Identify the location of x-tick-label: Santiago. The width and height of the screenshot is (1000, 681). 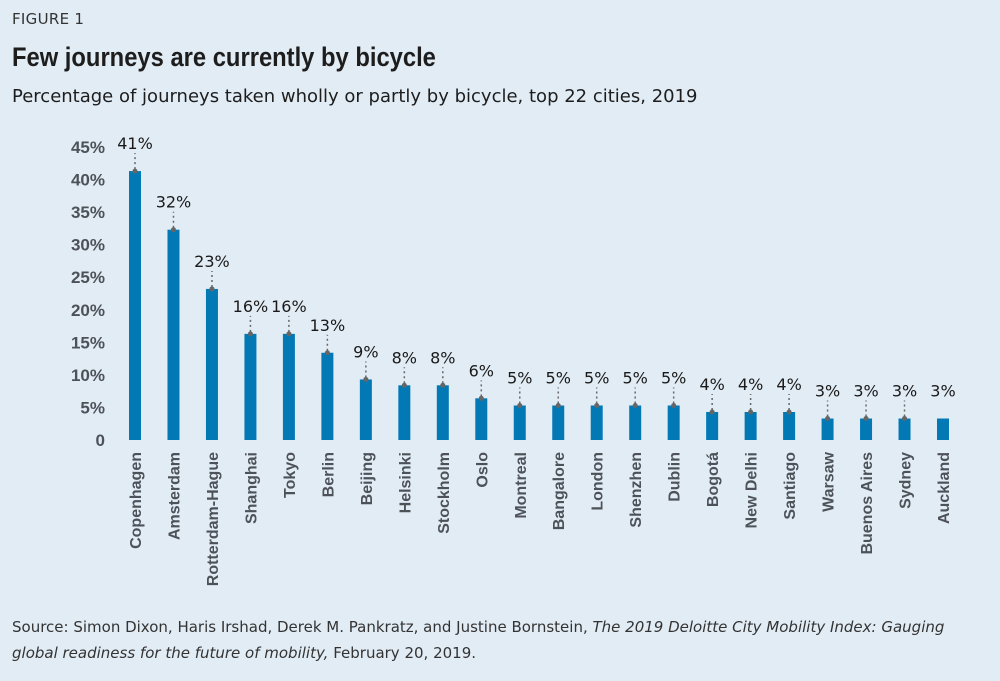
(790, 486).